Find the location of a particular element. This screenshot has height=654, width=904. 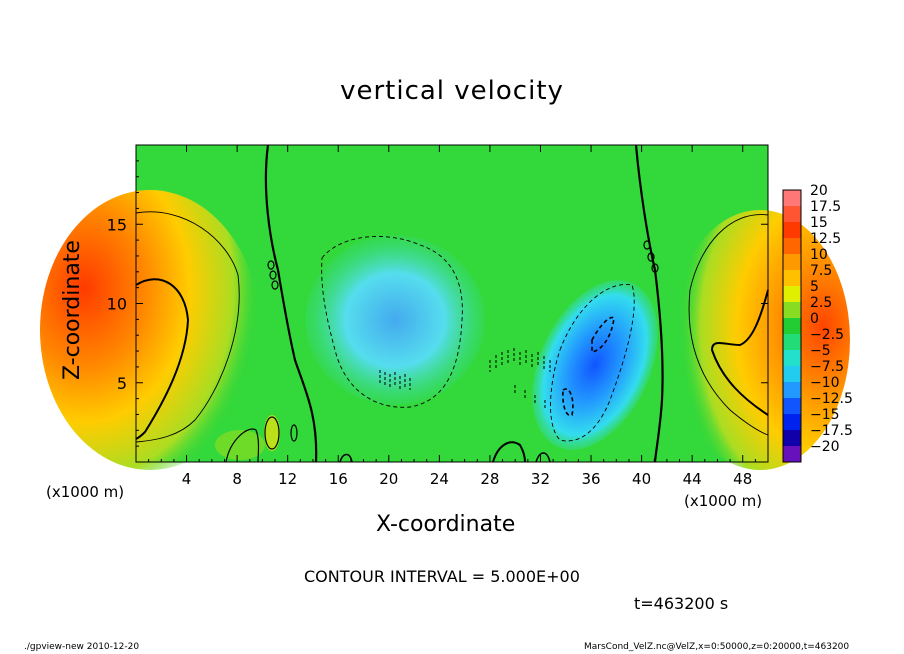

x-axis-label: X-coordinate is located at coordinates (446, 524).